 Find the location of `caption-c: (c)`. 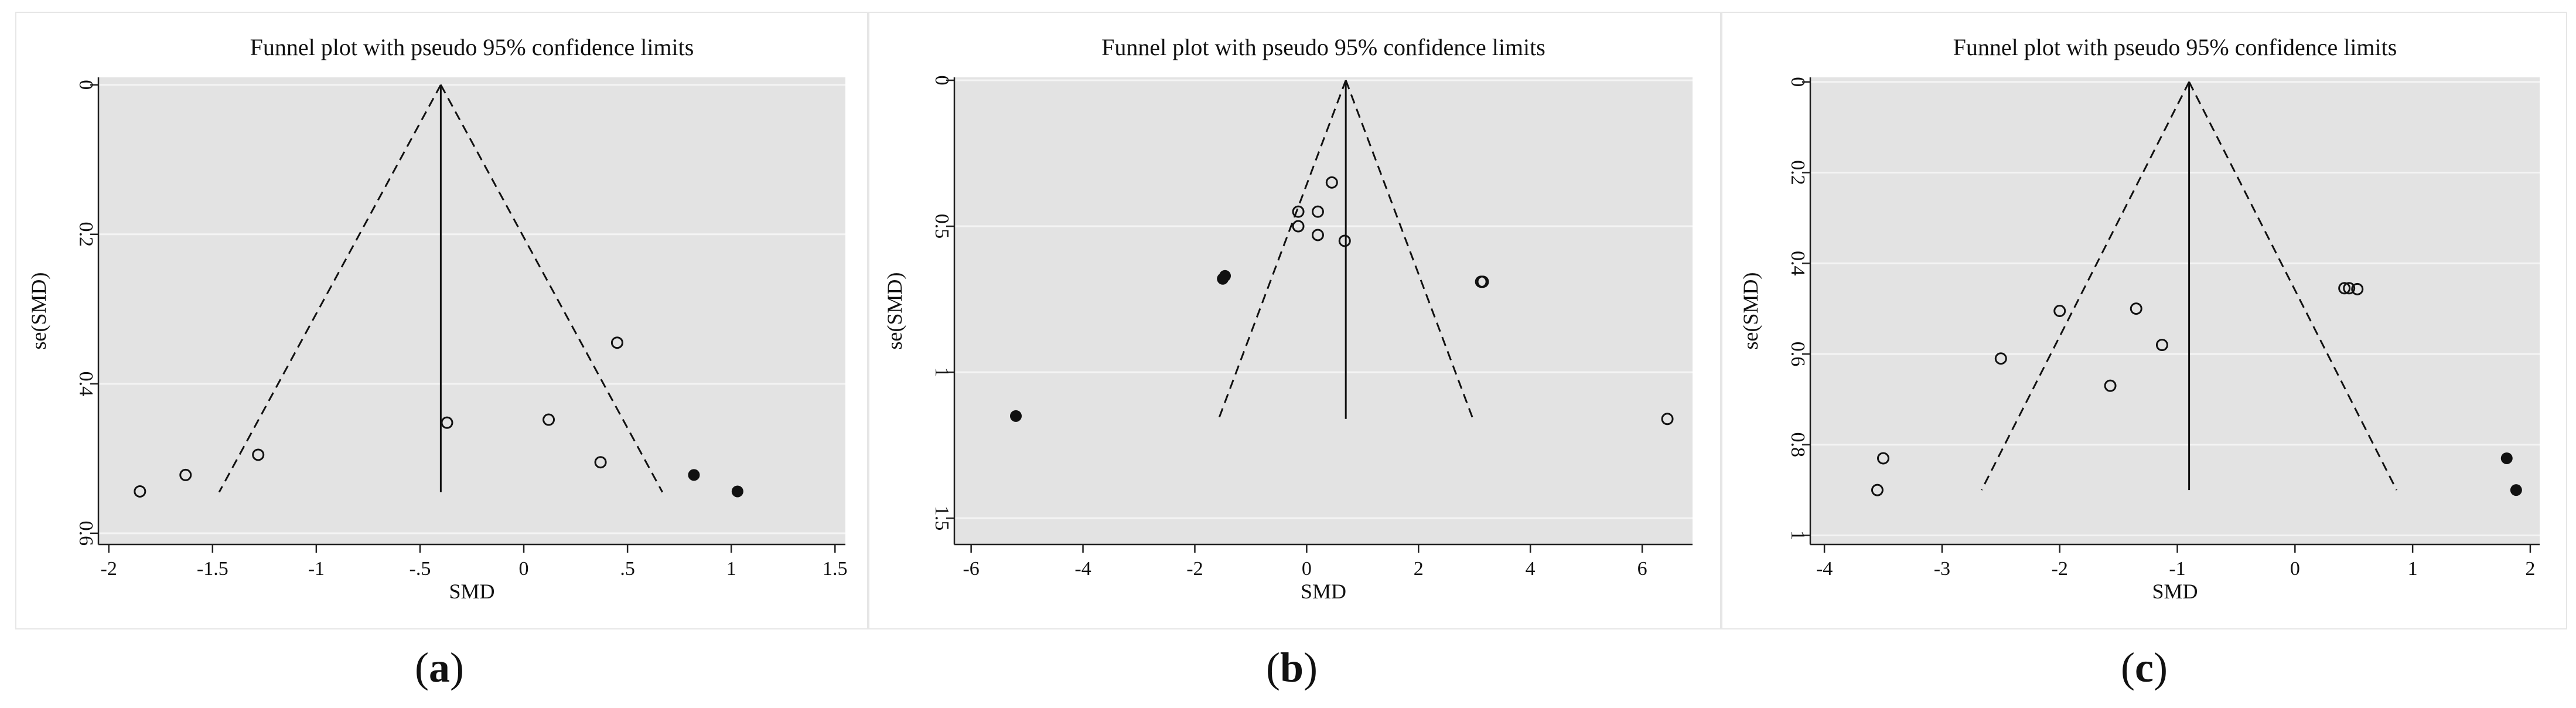

caption-c: (c) is located at coordinates (2144, 667).